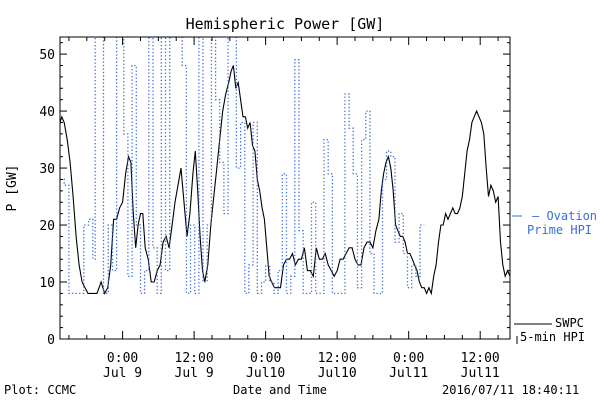 The image size is (600, 400). I want to click on chart-title: Hemispheric Power [GW], so click(285, 24).